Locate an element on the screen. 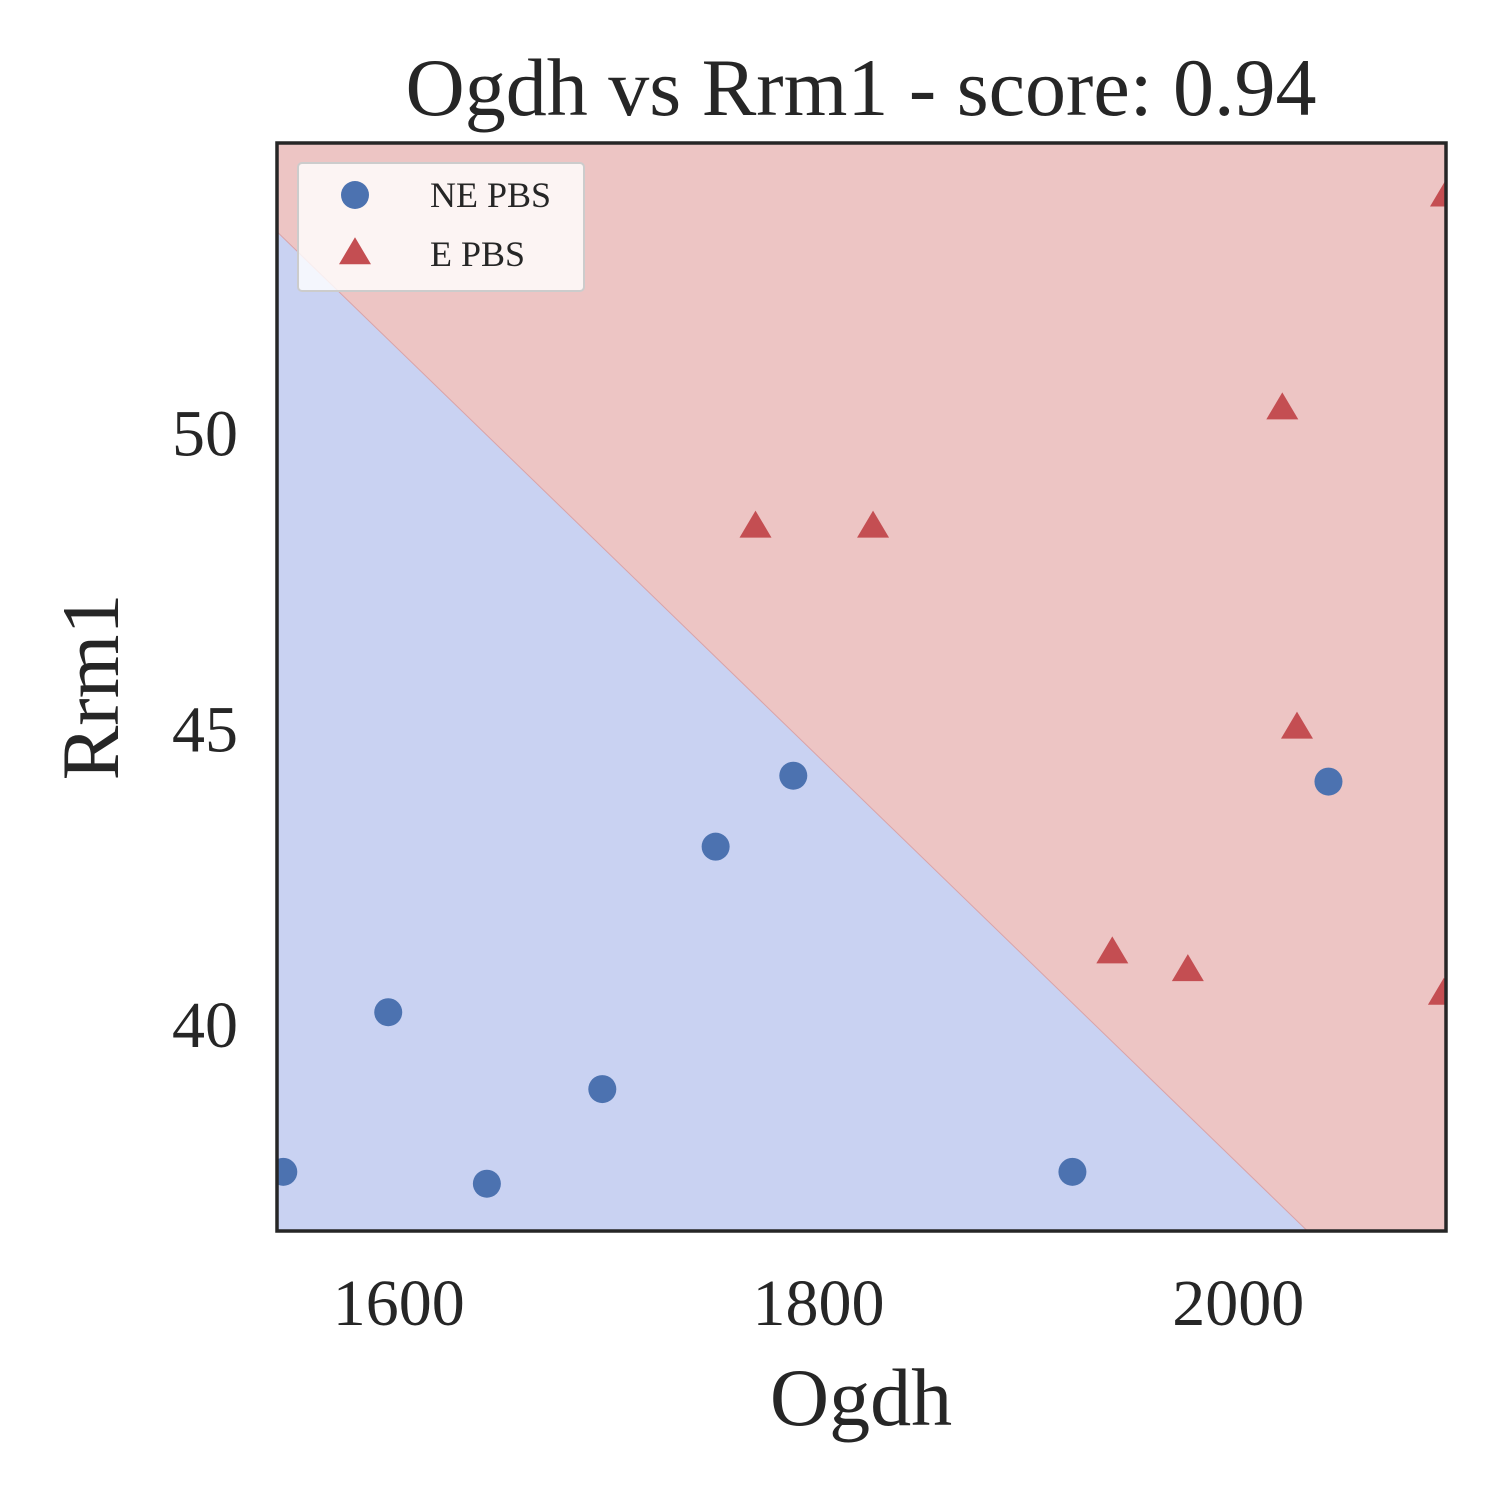  legend-box is located at coordinates (441, 227).